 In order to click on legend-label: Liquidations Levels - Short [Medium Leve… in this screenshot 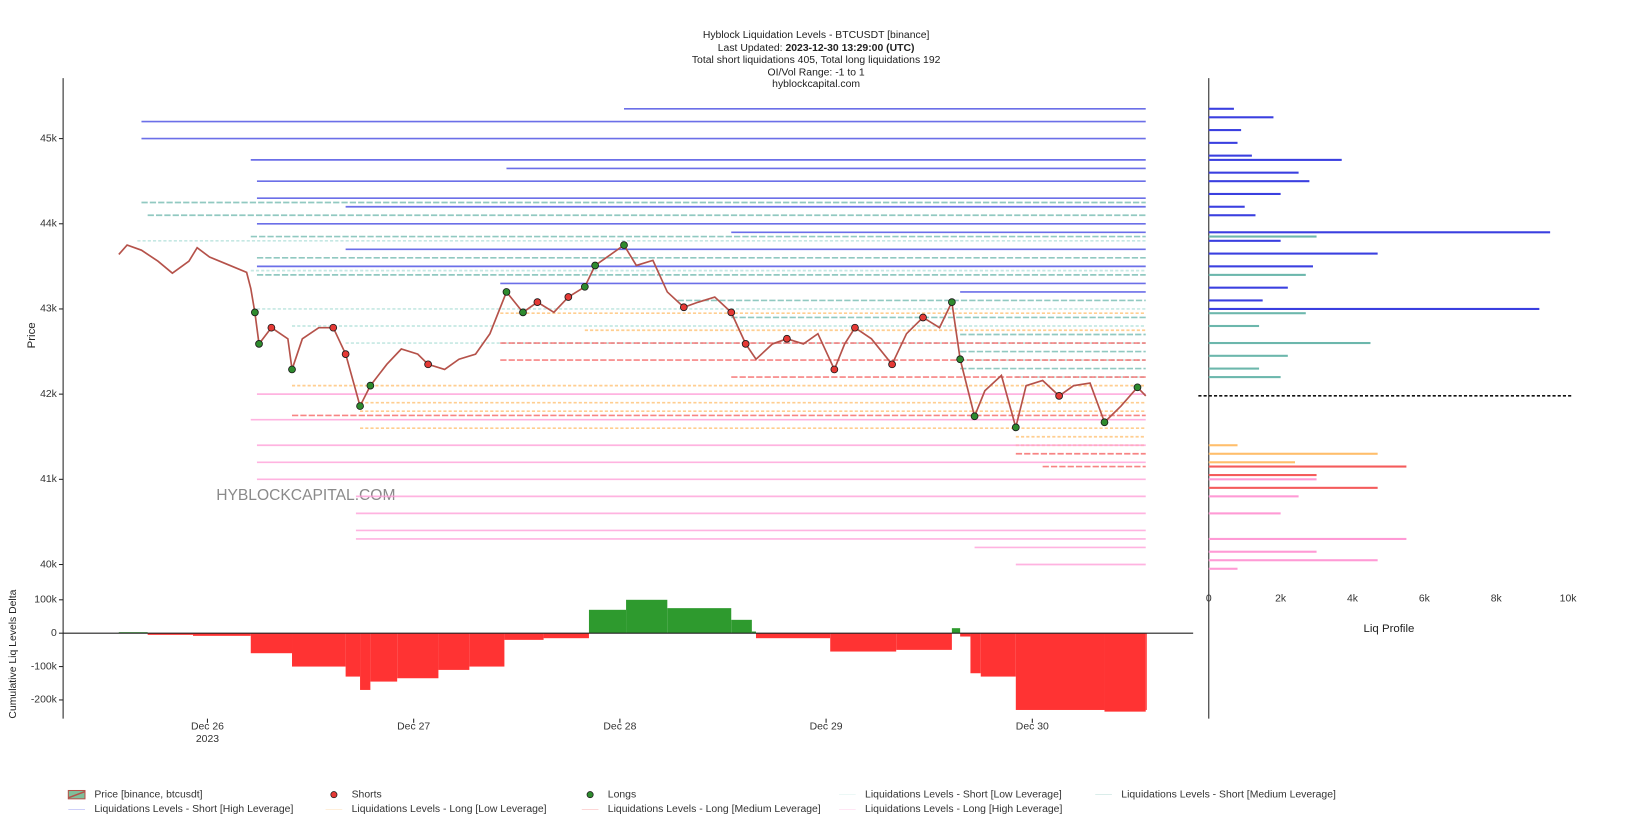, I will do `click(1228, 794)`.